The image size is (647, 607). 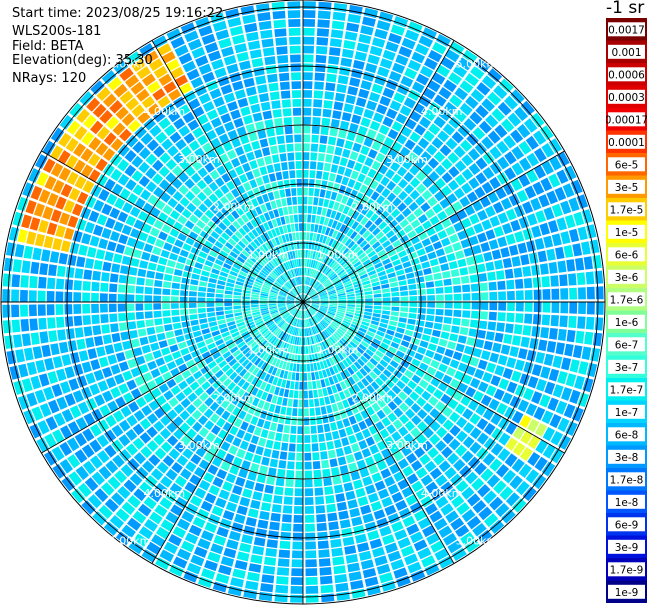 I want to click on colorbar-tick-label: 6e-9, so click(x=627, y=525).